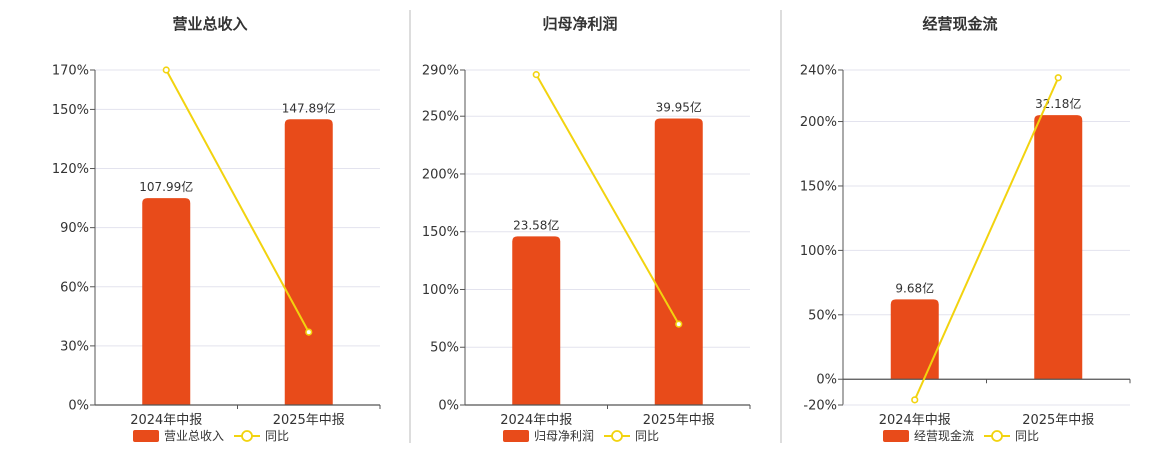  I want to click on y-tick-label: 290%, so click(440, 71).